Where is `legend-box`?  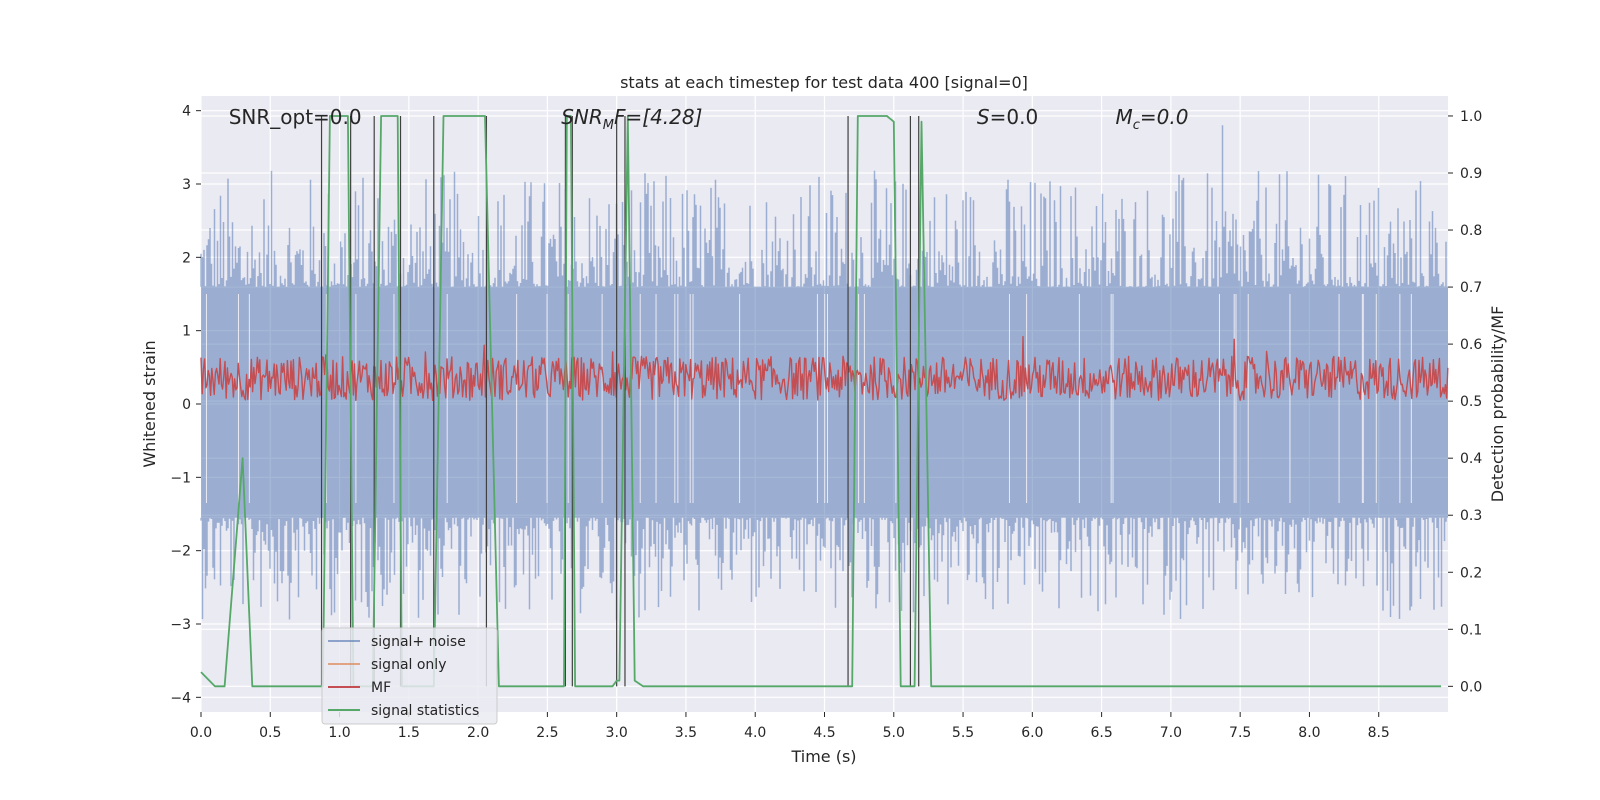
legend-box is located at coordinates (409, 676).